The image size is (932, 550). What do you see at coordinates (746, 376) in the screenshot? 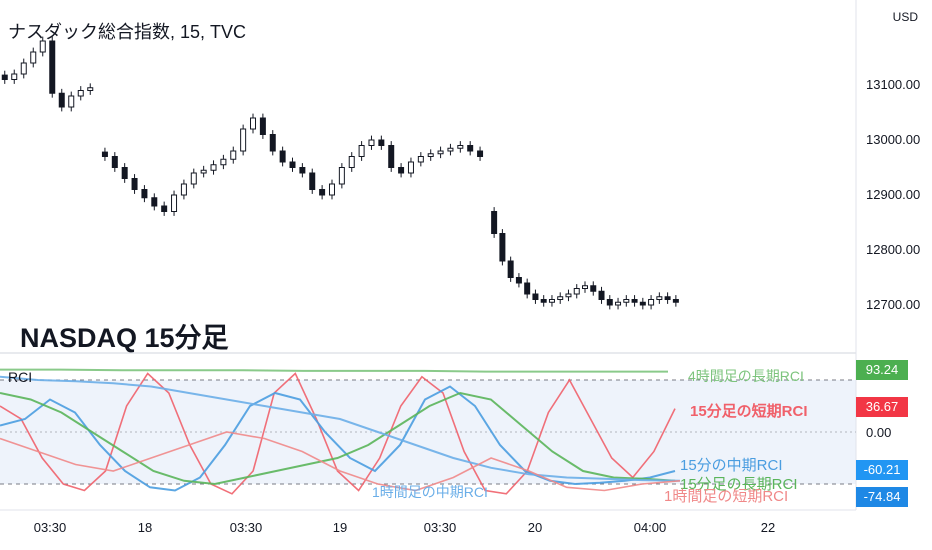
I see `annotation-0: 4時間足の長期RCI` at bounding box center [746, 376].